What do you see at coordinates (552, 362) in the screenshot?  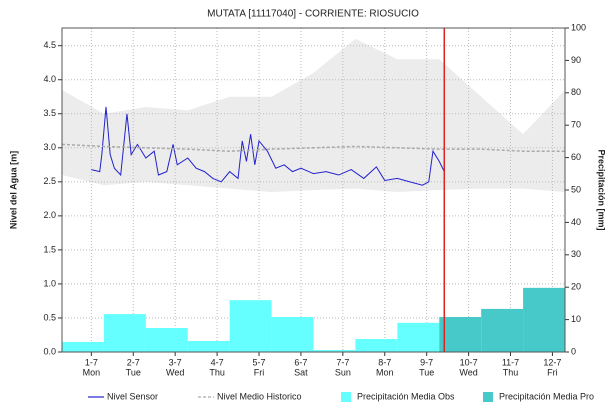 I see `x-tick-label: 12-7` at bounding box center [552, 362].